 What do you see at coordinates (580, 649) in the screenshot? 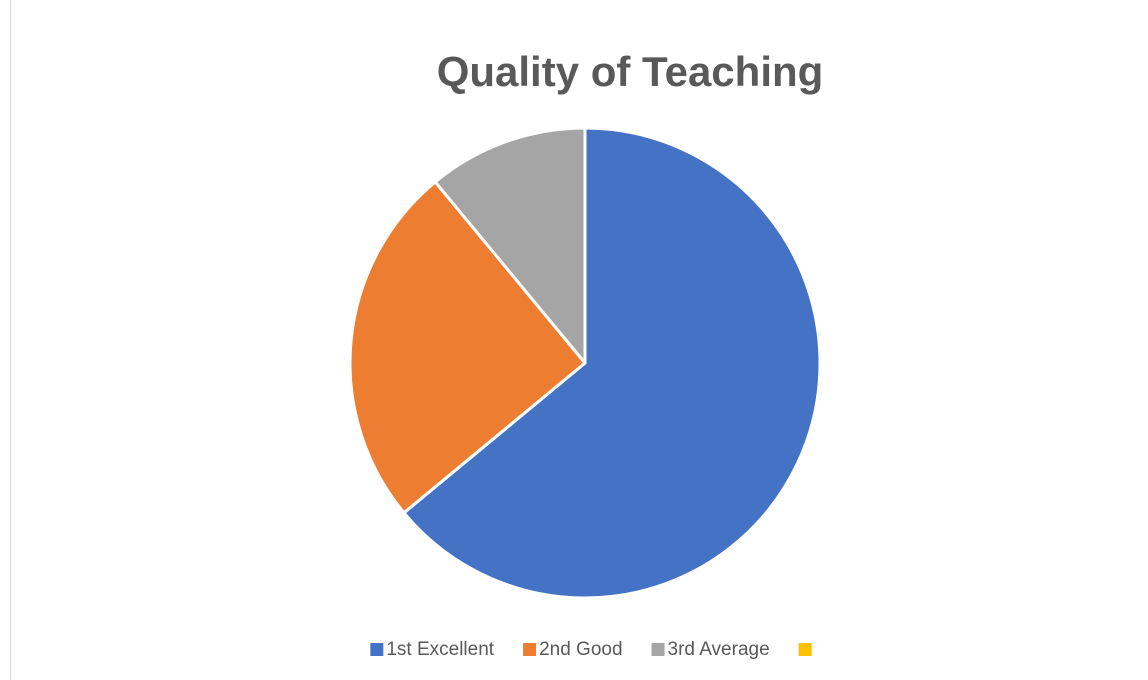
I see `legend-label: 2nd Good` at bounding box center [580, 649].